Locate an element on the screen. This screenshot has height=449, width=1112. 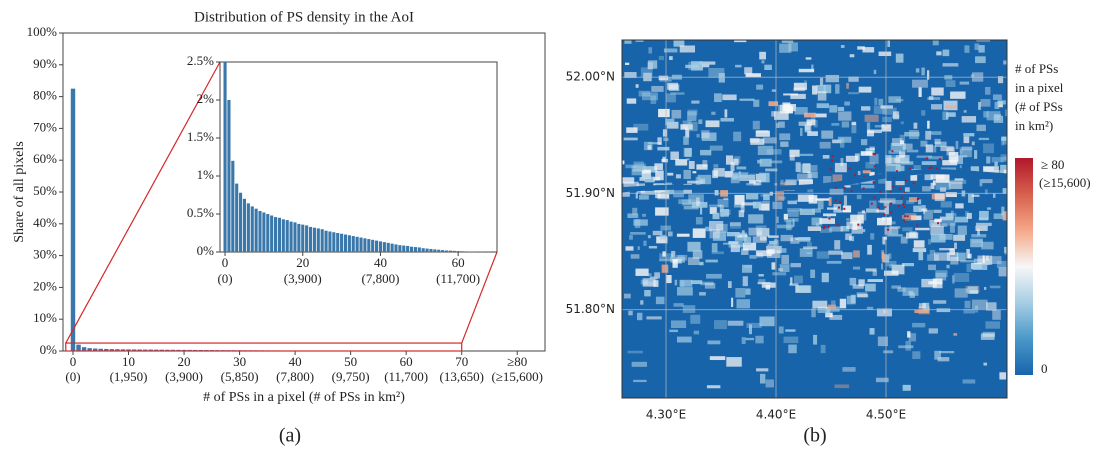
x-tick-sublabel: (13,650) is located at coordinates (461, 376).